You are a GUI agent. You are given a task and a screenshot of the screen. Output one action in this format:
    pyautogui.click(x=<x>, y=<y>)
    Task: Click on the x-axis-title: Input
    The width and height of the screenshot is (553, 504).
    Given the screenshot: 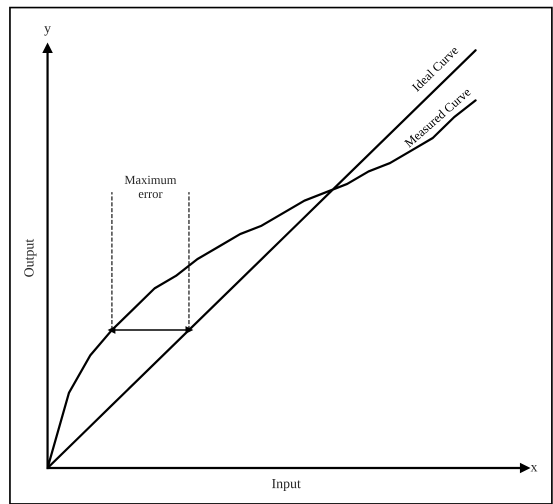 What is the action you would take?
    pyautogui.click(x=286, y=485)
    